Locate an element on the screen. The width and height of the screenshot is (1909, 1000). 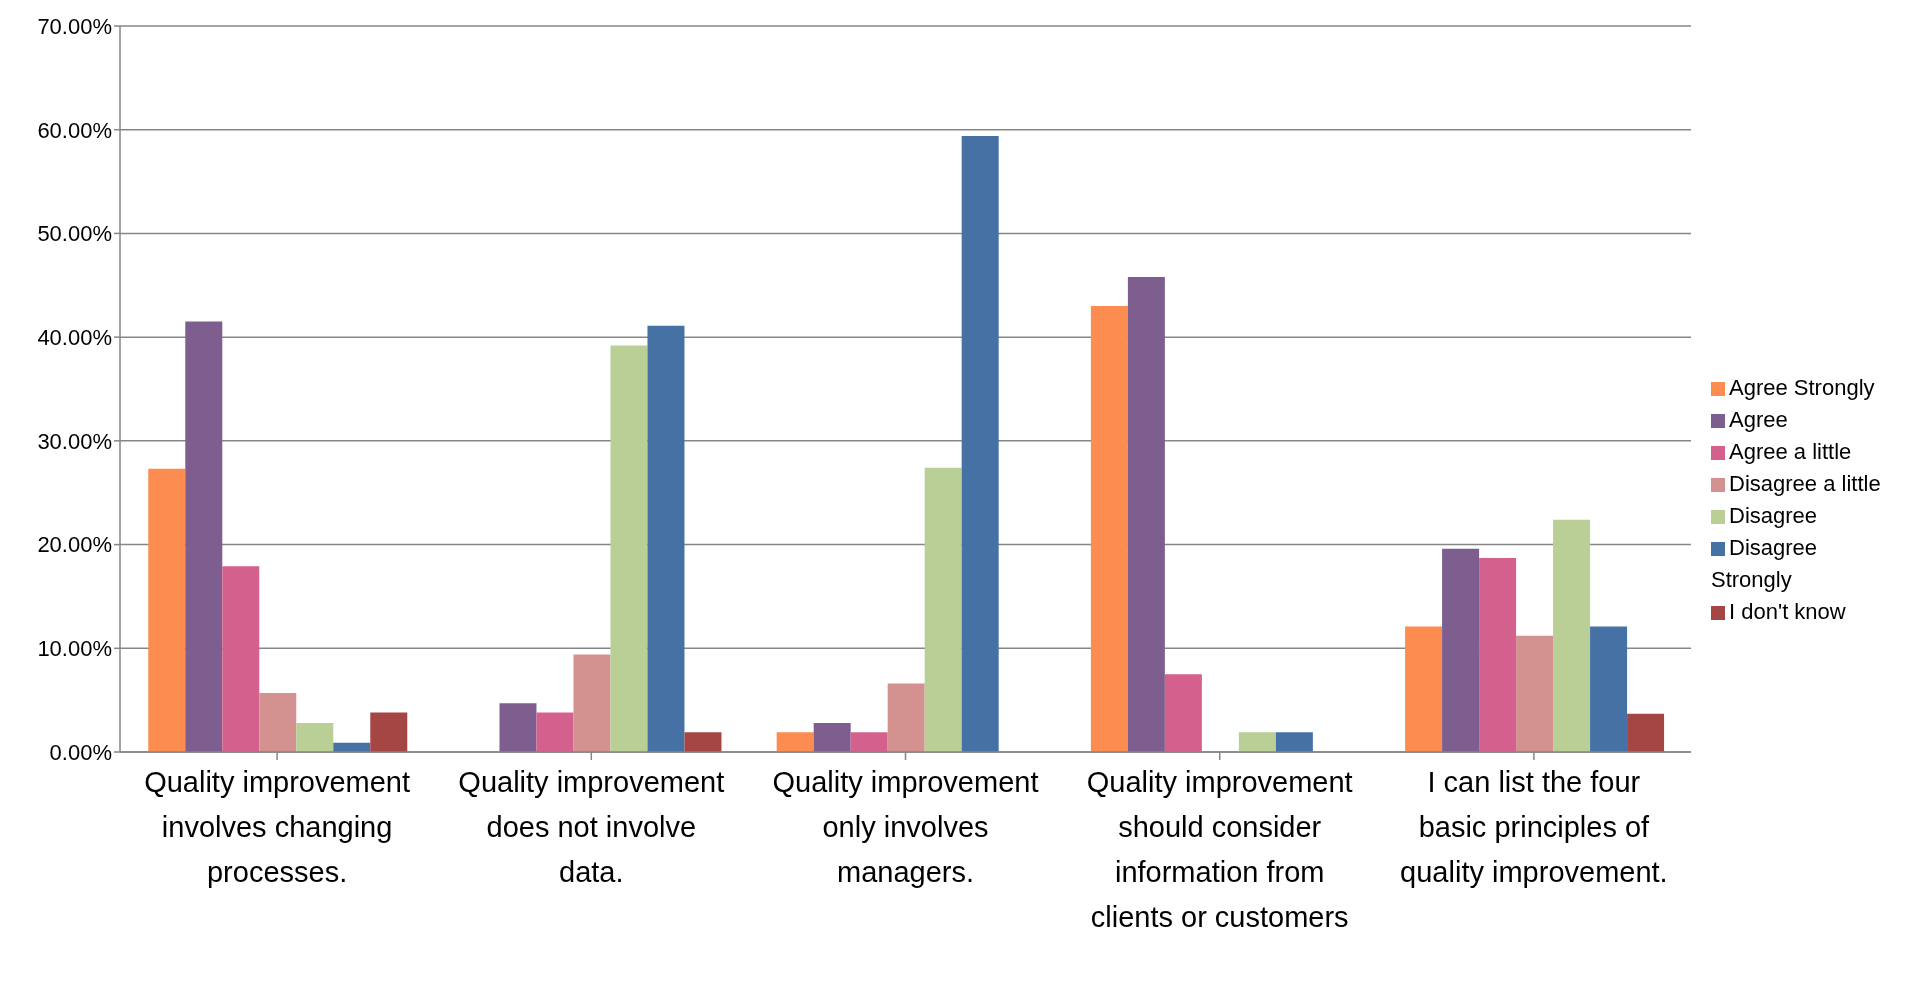
legend-label: Agree a little is located at coordinates (1790, 451).